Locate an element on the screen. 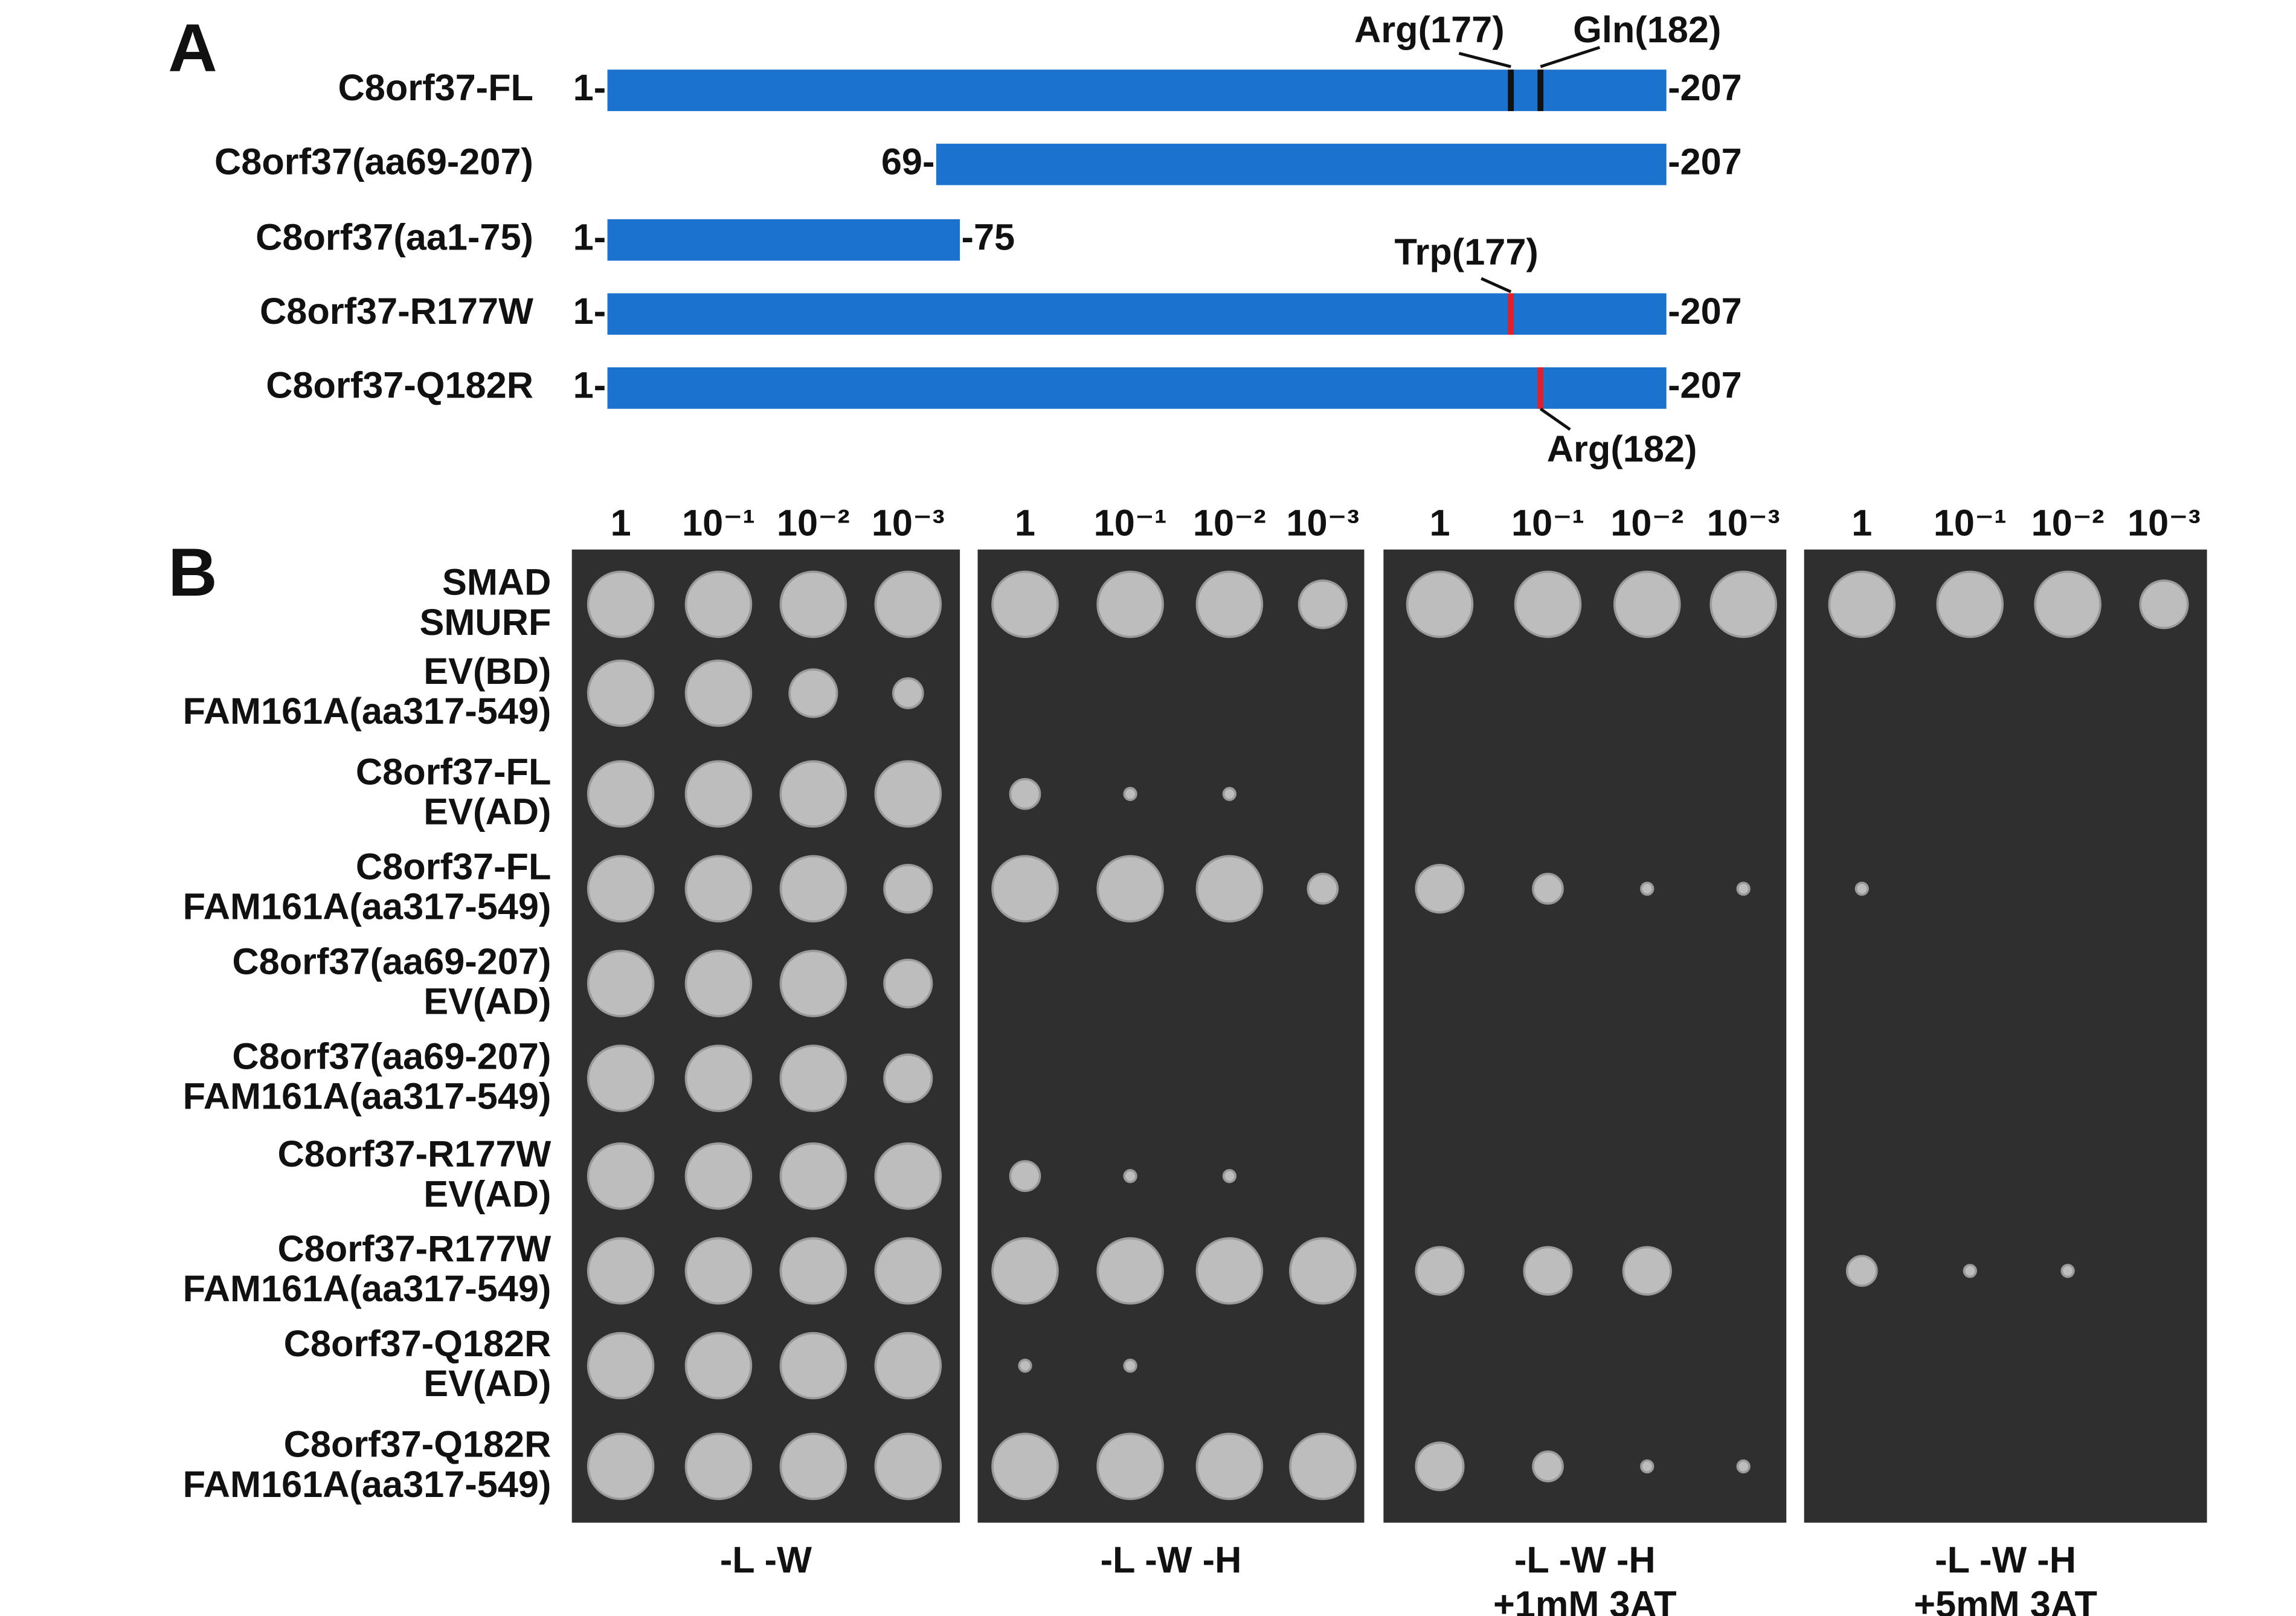 This screenshot has height=1616, width=2296. row-label: C8orf37-Q182R is located at coordinates (417, 1343).